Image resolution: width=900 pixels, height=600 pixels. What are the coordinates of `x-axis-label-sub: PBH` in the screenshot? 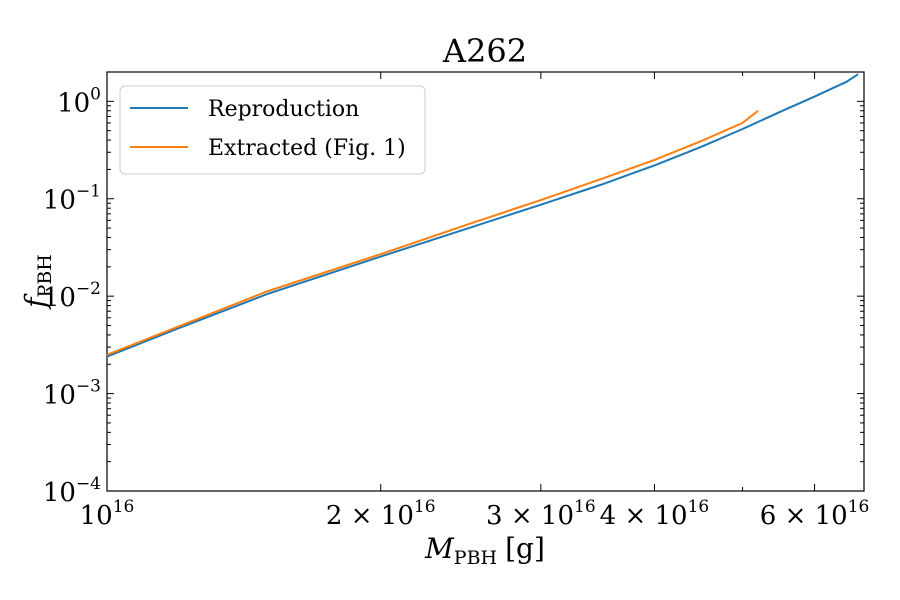 It's located at (475, 558).